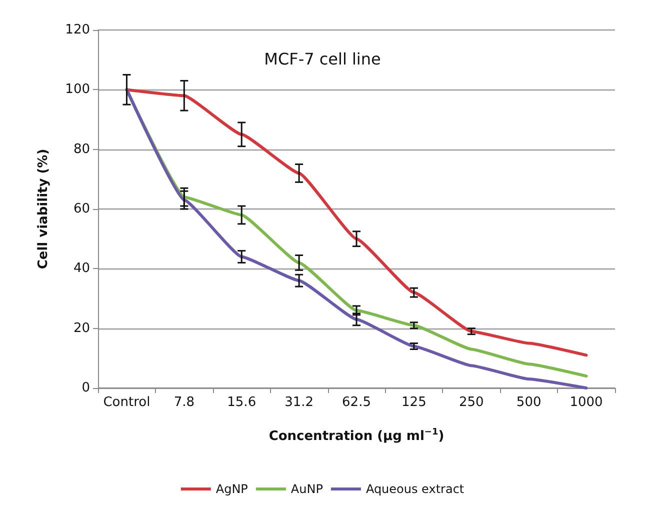 The image size is (645, 516). What do you see at coordinates (415, 489) in the screenshot?
I see `legend-label: Aqueous extract` at bounding box center [415, 489].